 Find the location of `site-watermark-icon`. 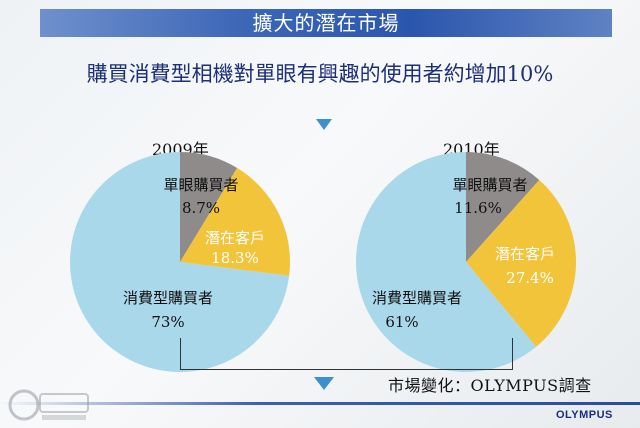

site-watermark-icon is located at coordinates (48, 405).